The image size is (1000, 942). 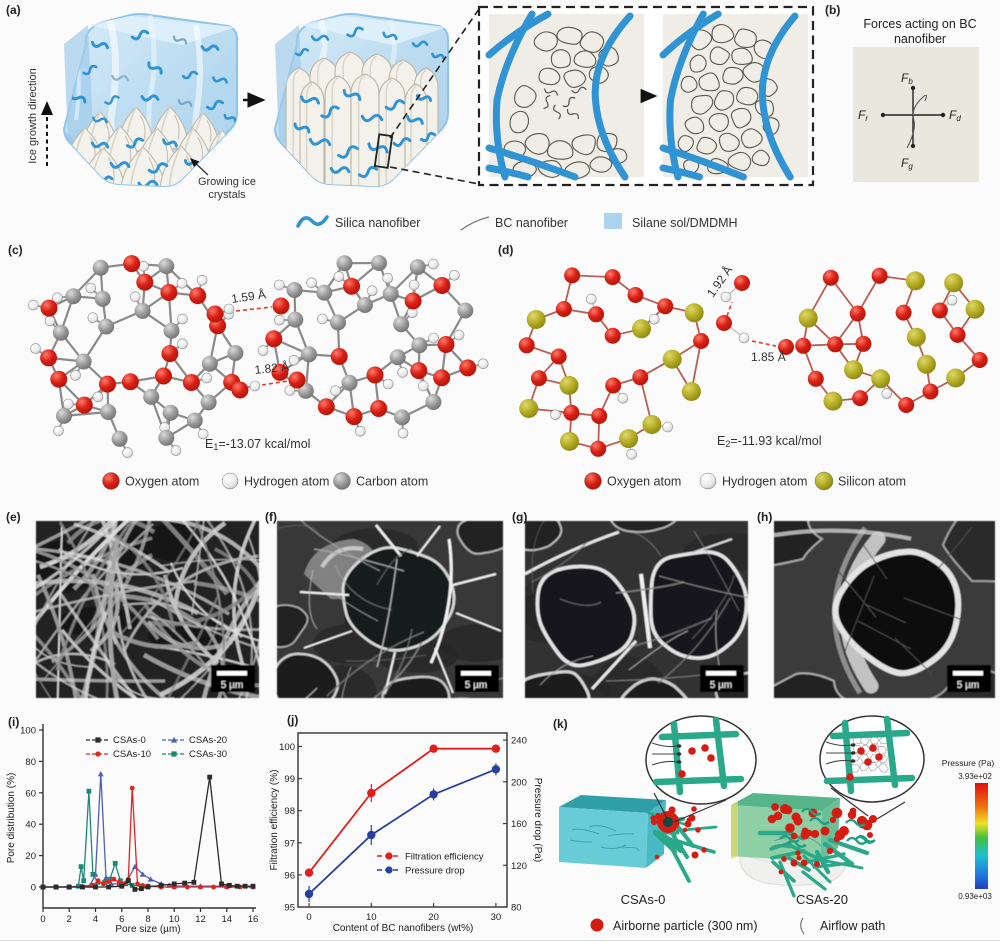 I want to click on svg-text: (b), so click(x=832, y=10).